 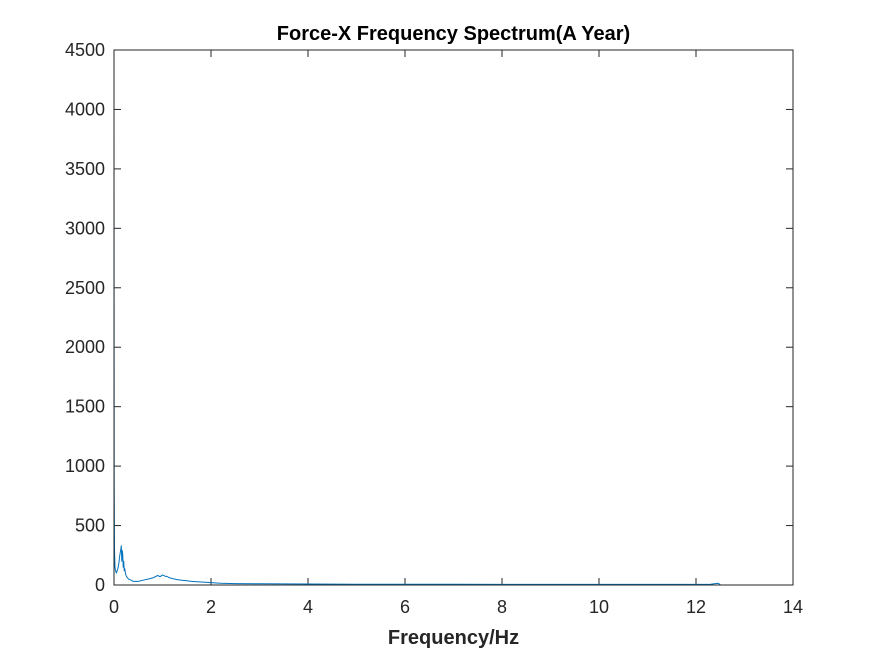 What do you see at coordinates (100, 585) in the screenshot?
I see `y-tick-label: 0` at bounding box center [100, 585].